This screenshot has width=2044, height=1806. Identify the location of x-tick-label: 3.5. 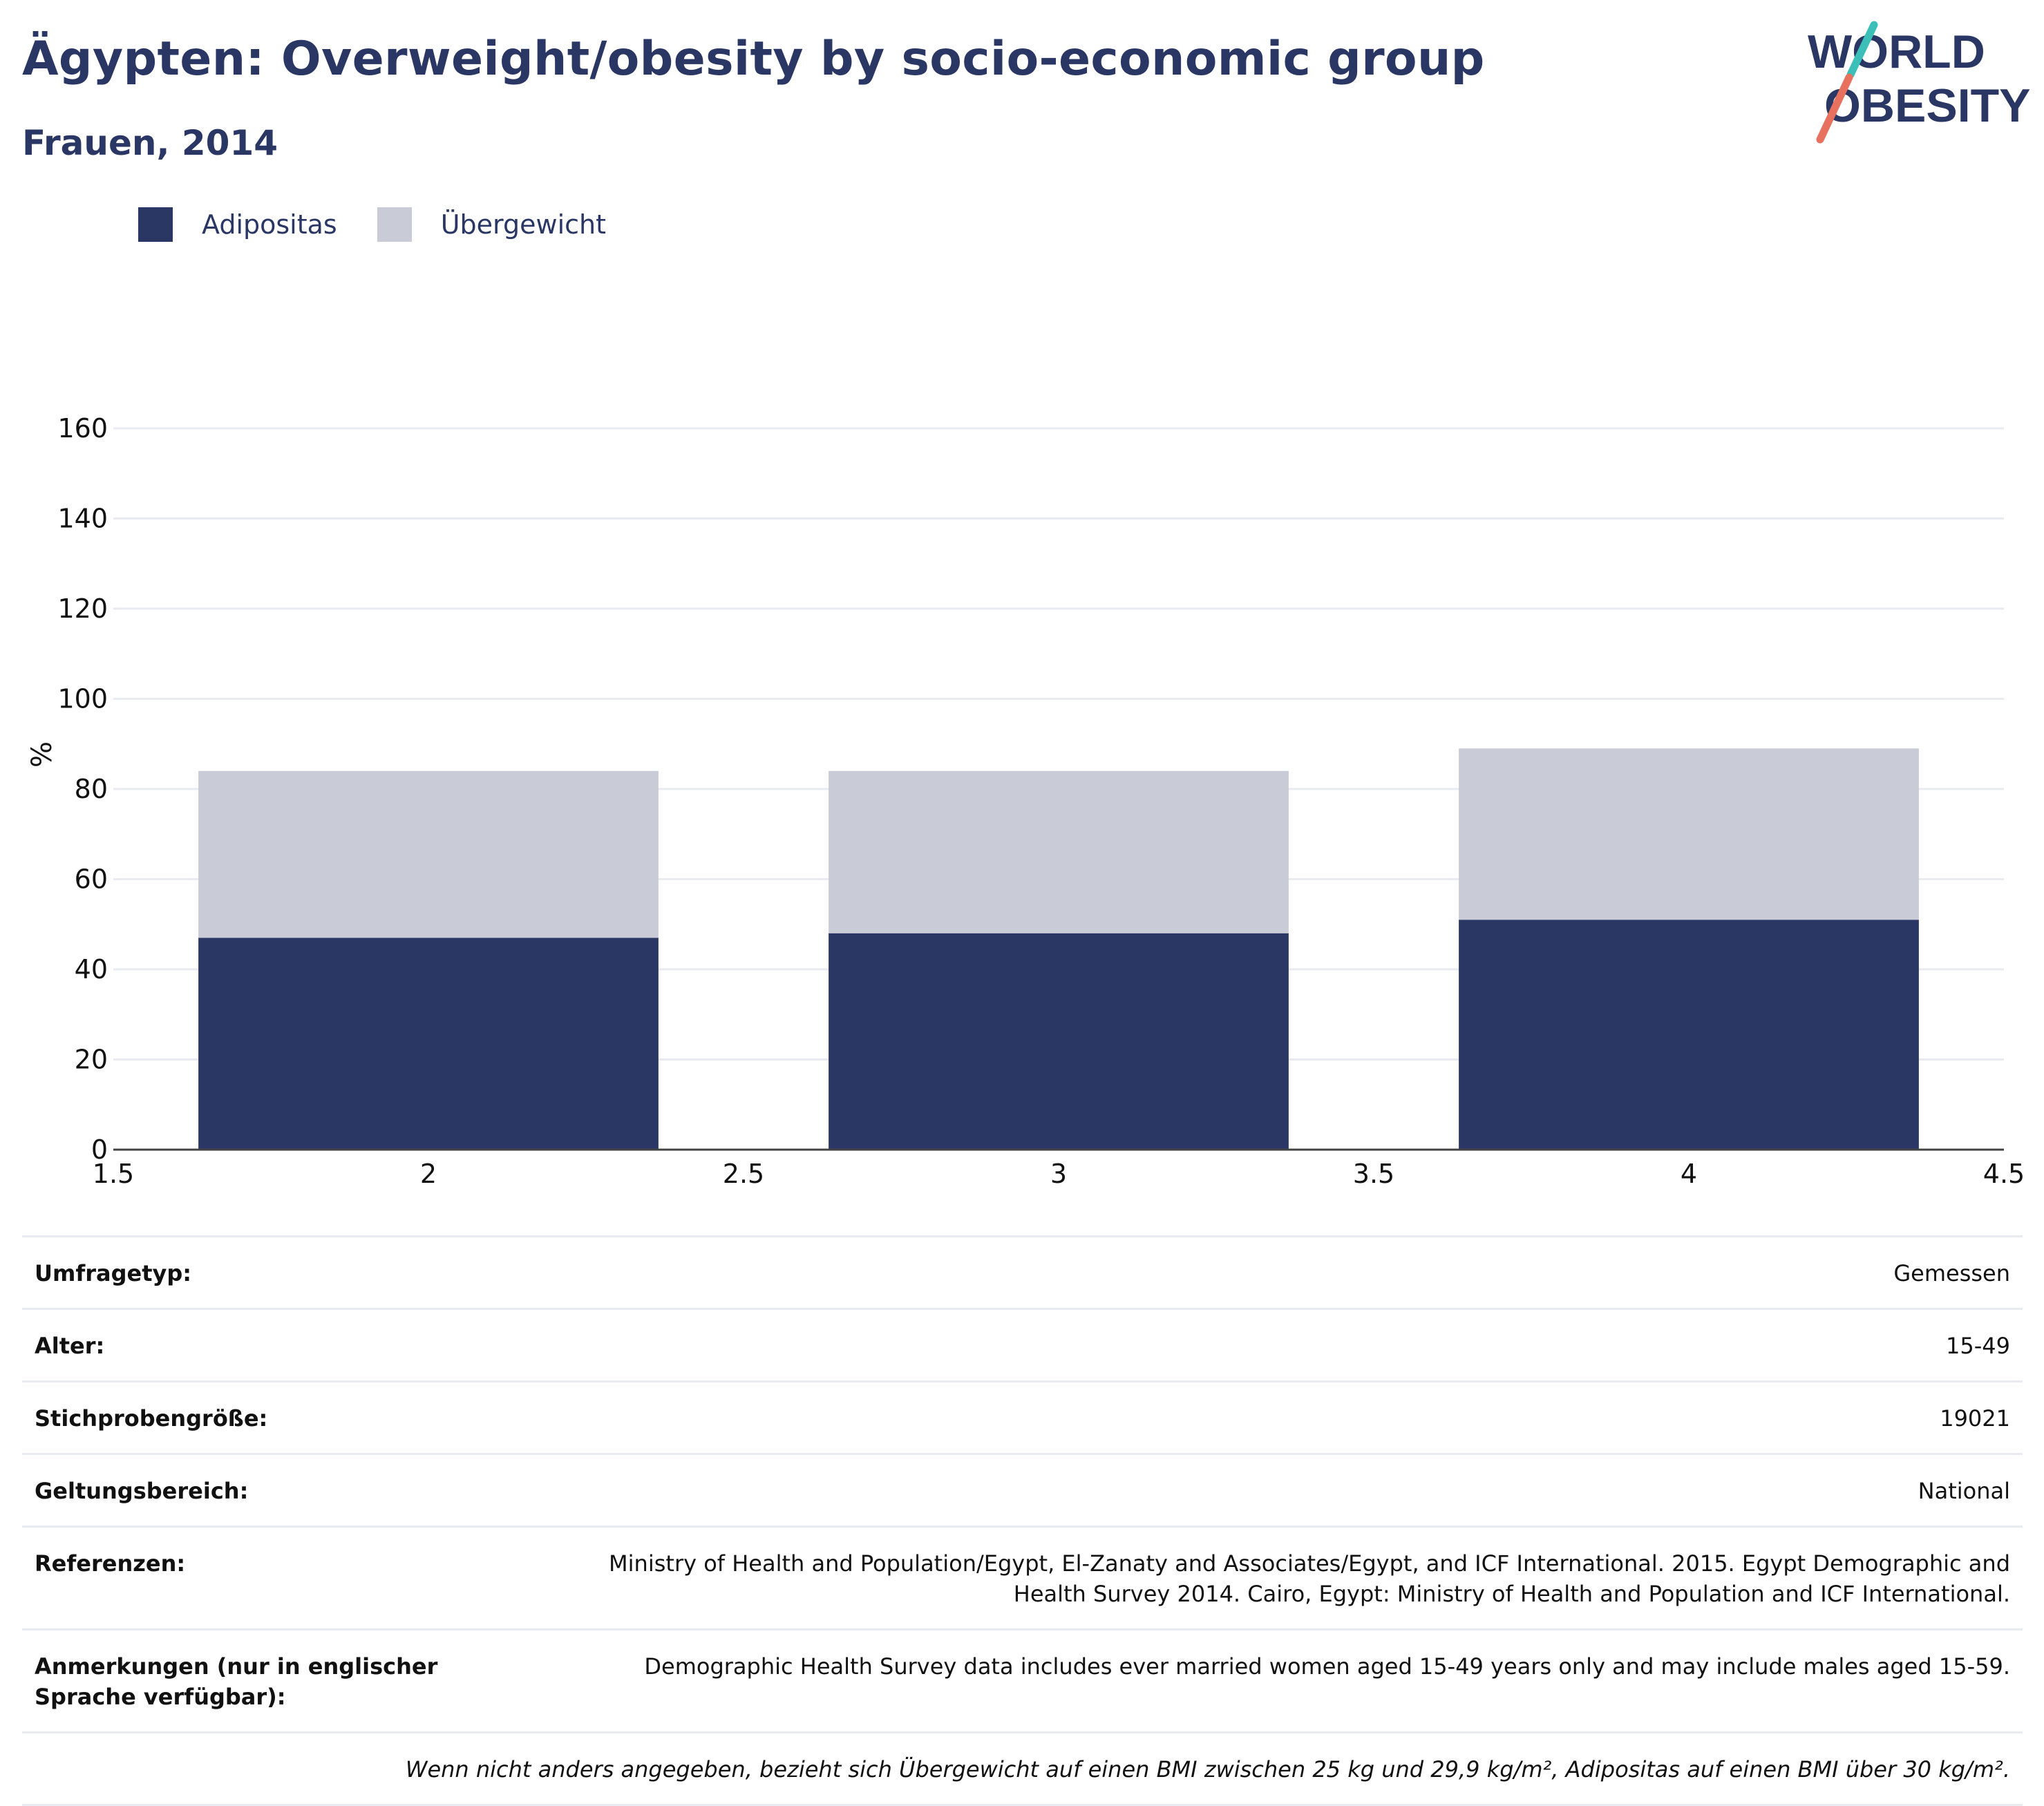
(1373, 1174).